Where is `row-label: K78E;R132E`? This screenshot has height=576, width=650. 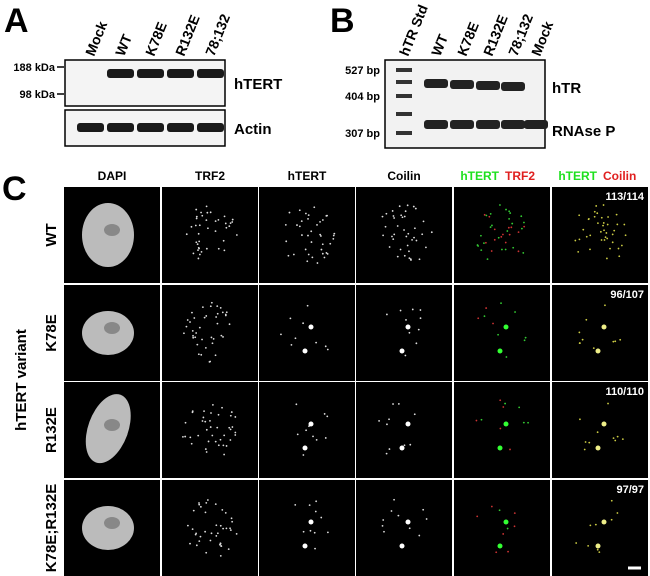 row-label: K78E;R132E is located at coordinates (51, 528).